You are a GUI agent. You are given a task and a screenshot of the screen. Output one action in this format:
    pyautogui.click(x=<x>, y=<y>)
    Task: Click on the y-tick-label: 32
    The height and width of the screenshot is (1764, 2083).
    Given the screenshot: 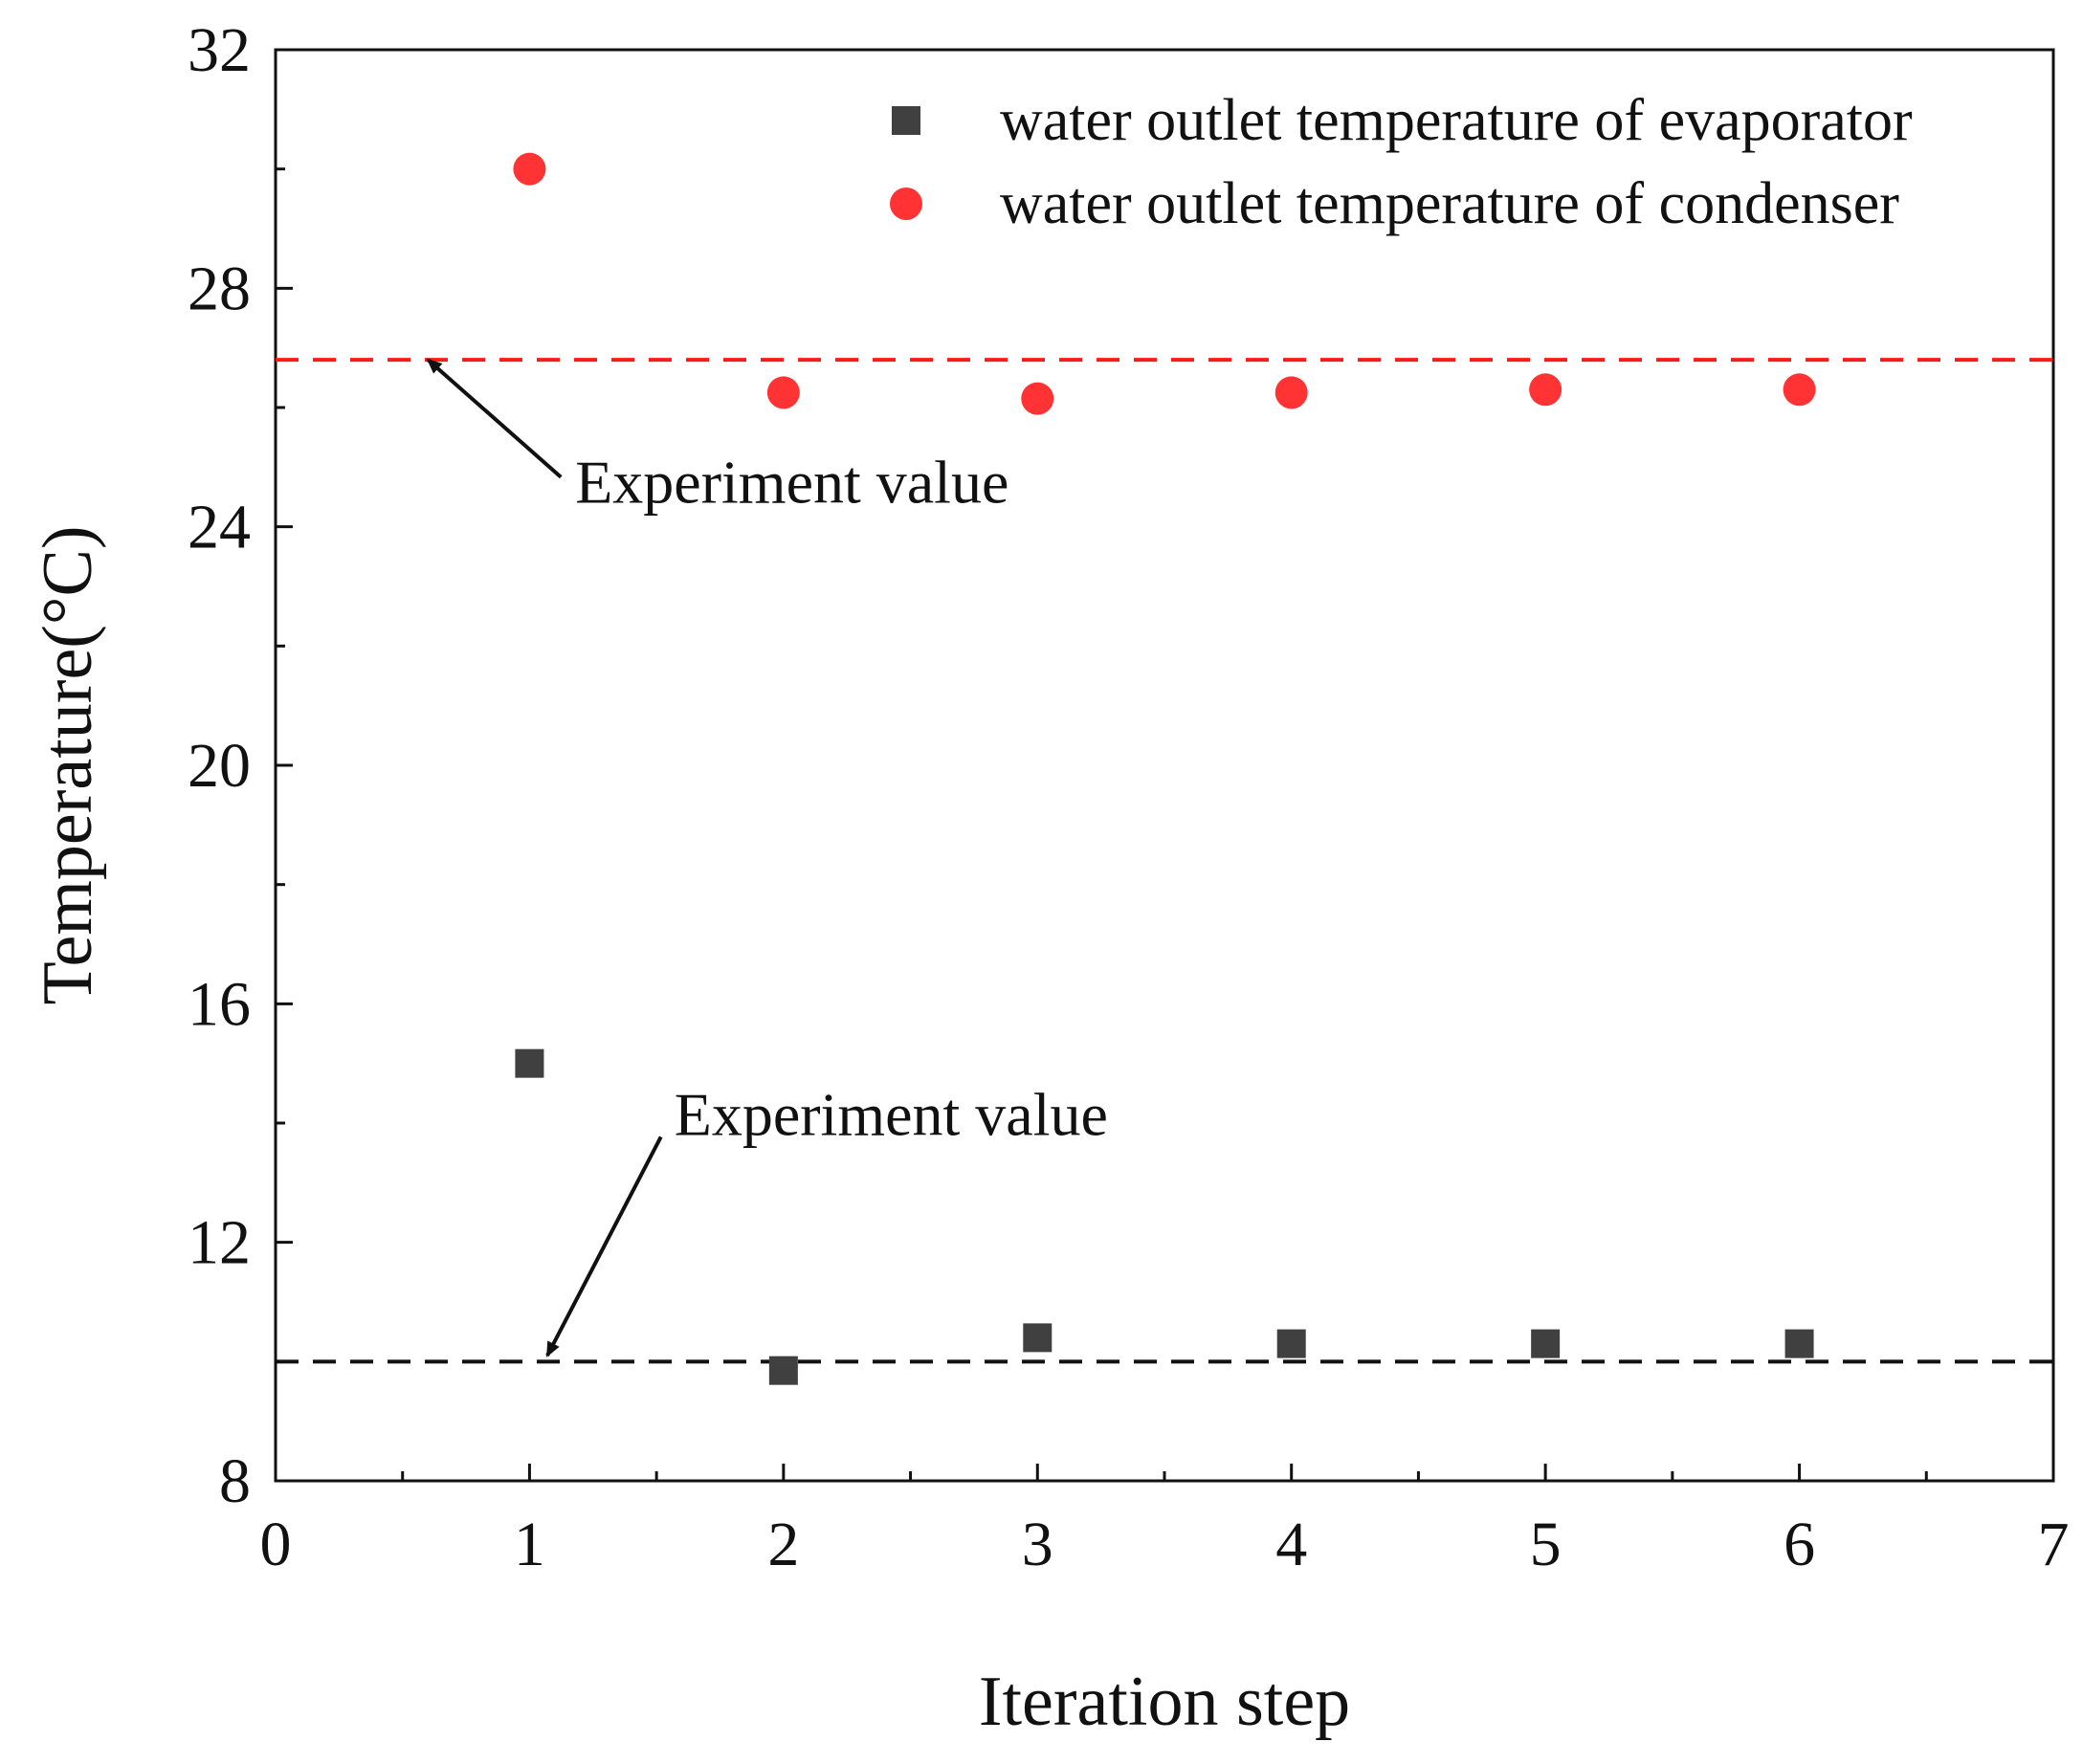 What is the action you would take?
    pyautogui.click(x=219, y=50)
    